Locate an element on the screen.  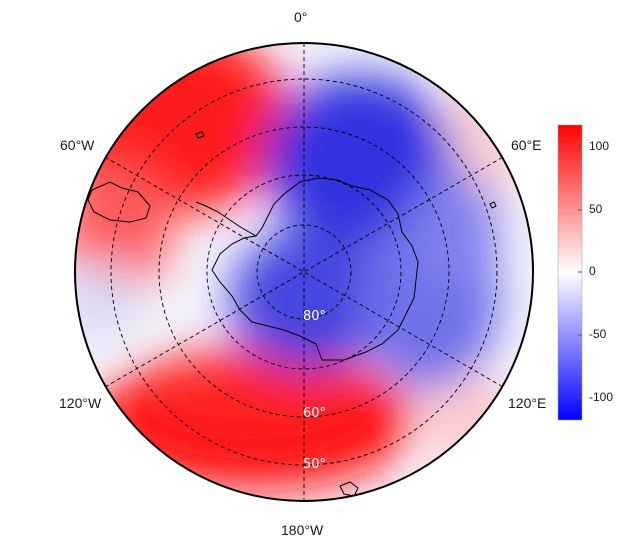
lon-label-60w: 60°W is located at coordinates (77, 145).